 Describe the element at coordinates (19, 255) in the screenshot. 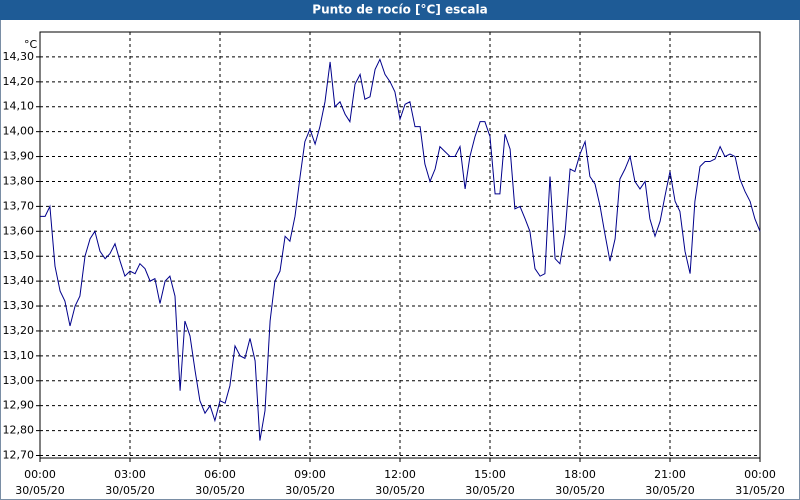

I see `y-tick-label: 13,50` at that location.